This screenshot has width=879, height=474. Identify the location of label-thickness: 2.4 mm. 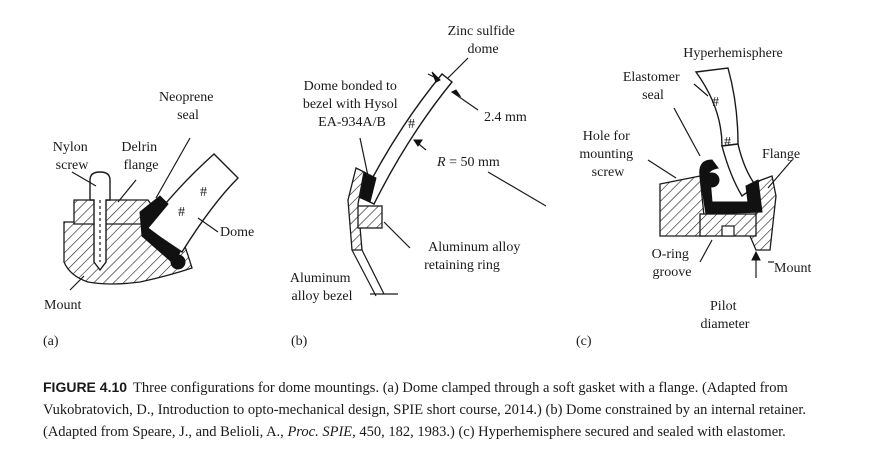
(505, 117).